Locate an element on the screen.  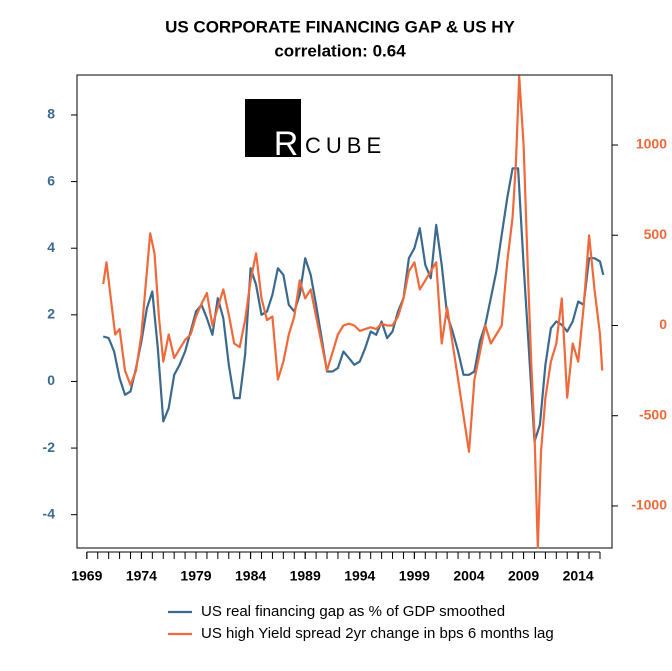
x-tick-label: 2014 is located at coordinates (578, 576).